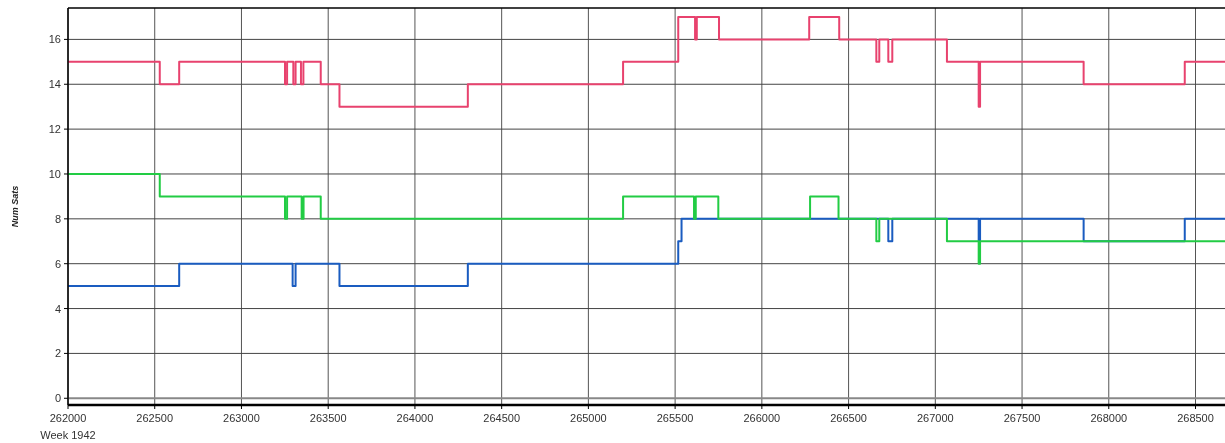  What do you see at coordinates (54, 39) in the screenshot?
I see `y-tick-label: 16` at bounding box center [54, 39].